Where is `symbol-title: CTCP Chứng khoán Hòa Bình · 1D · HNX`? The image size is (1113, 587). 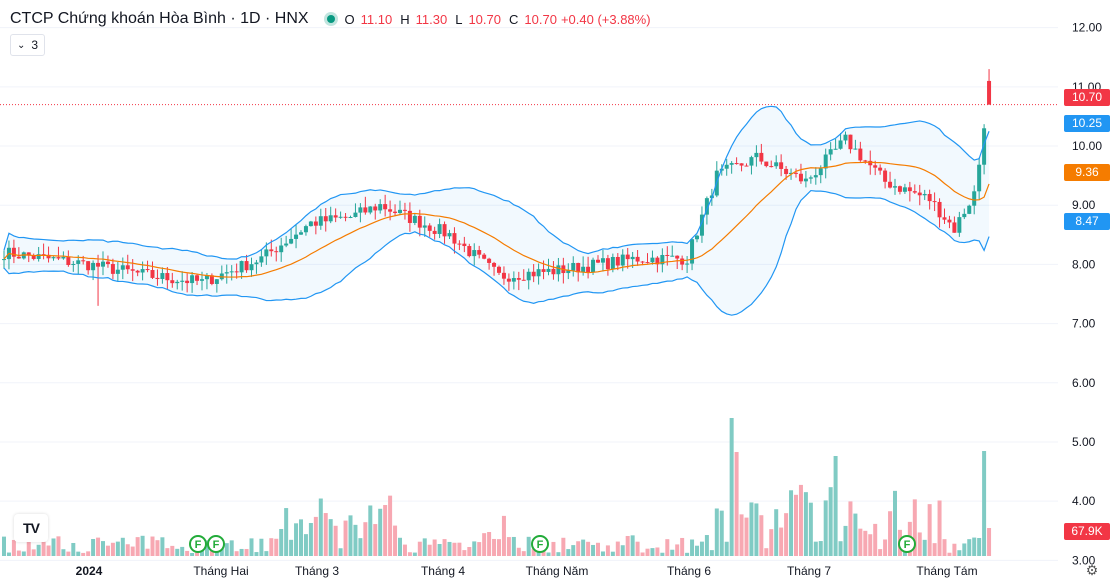
symbol-title: CTCP Chứng khoán Hòa Bình · 1D · HNX is located at coordinates (159, 18).